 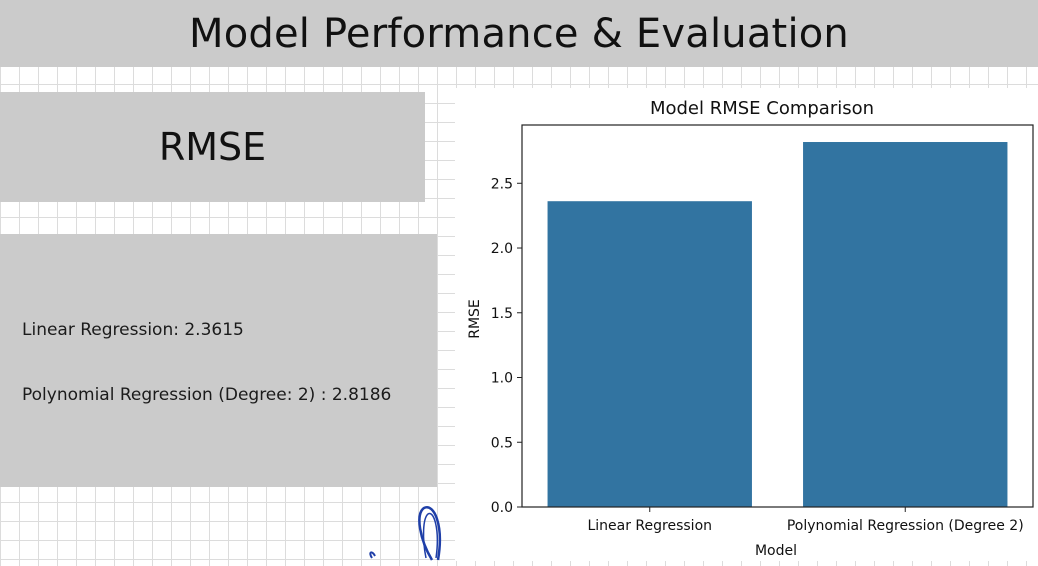 I want to click on y-tick-label-0: 0.0, so click(x=502, y=508).